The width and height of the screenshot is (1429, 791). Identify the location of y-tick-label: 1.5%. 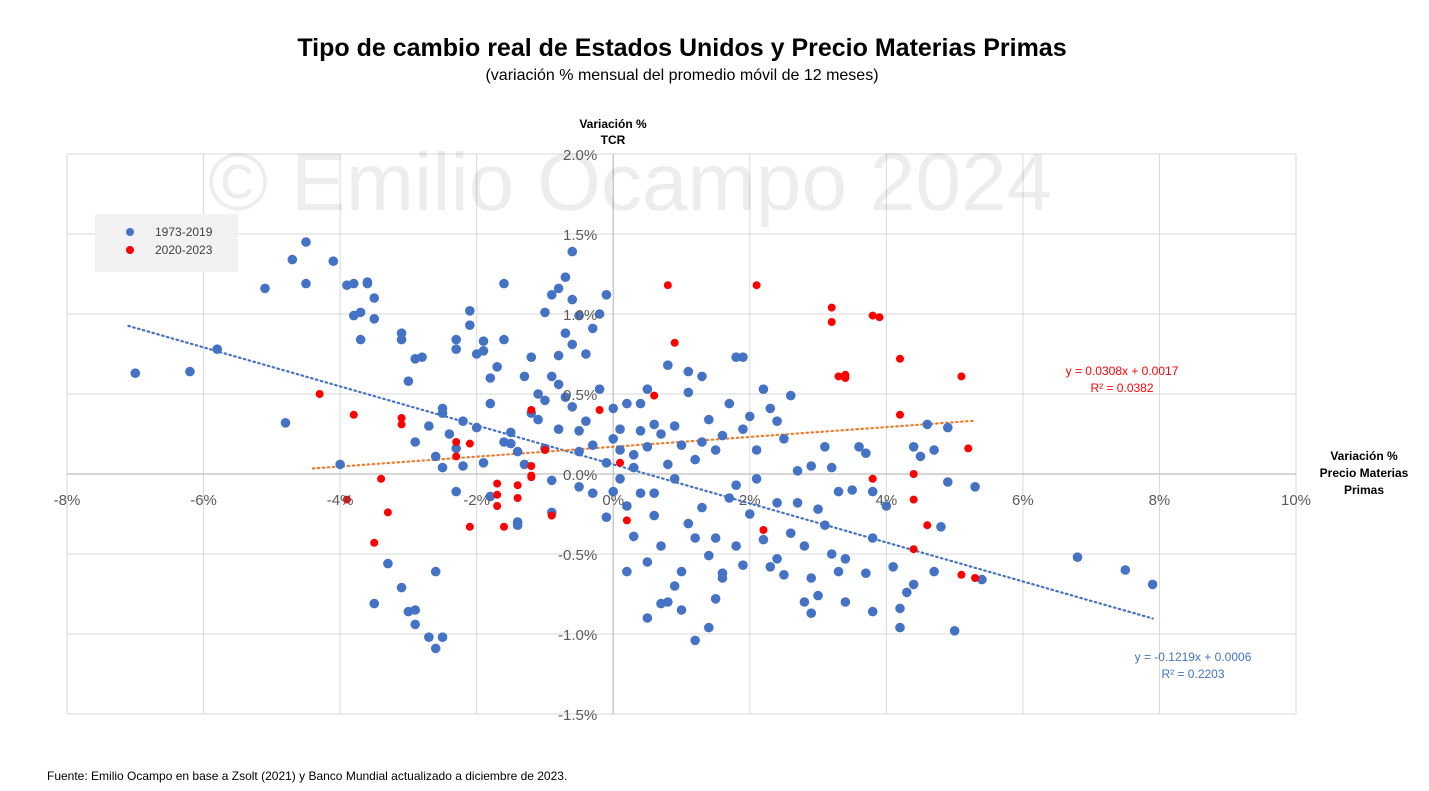
(580, 235).